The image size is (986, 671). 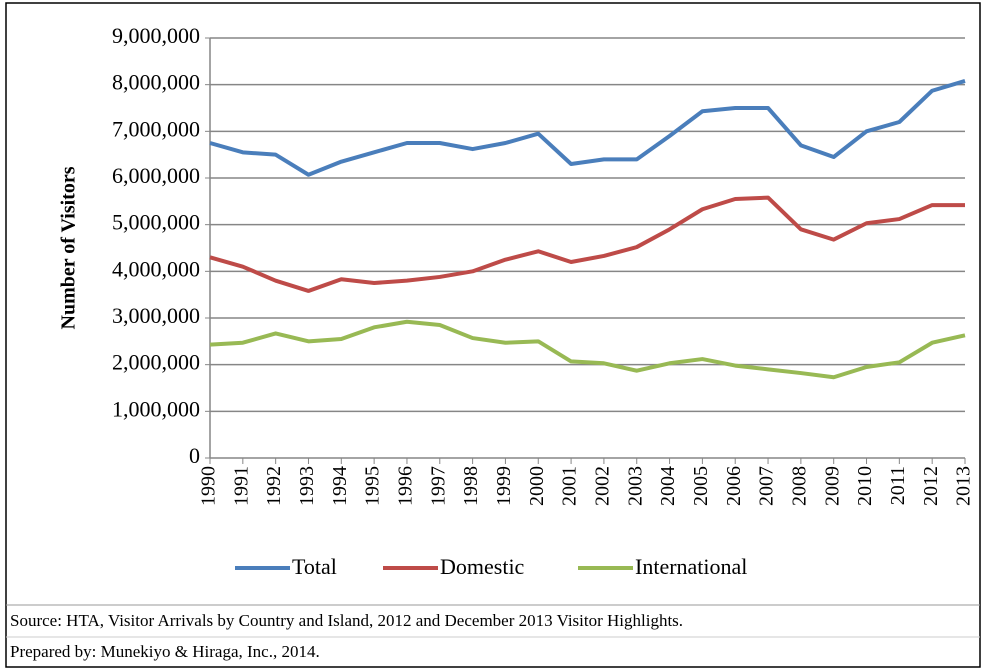 I want to click on y-tick-label: 1,000,000, so click(x=156, y=408).